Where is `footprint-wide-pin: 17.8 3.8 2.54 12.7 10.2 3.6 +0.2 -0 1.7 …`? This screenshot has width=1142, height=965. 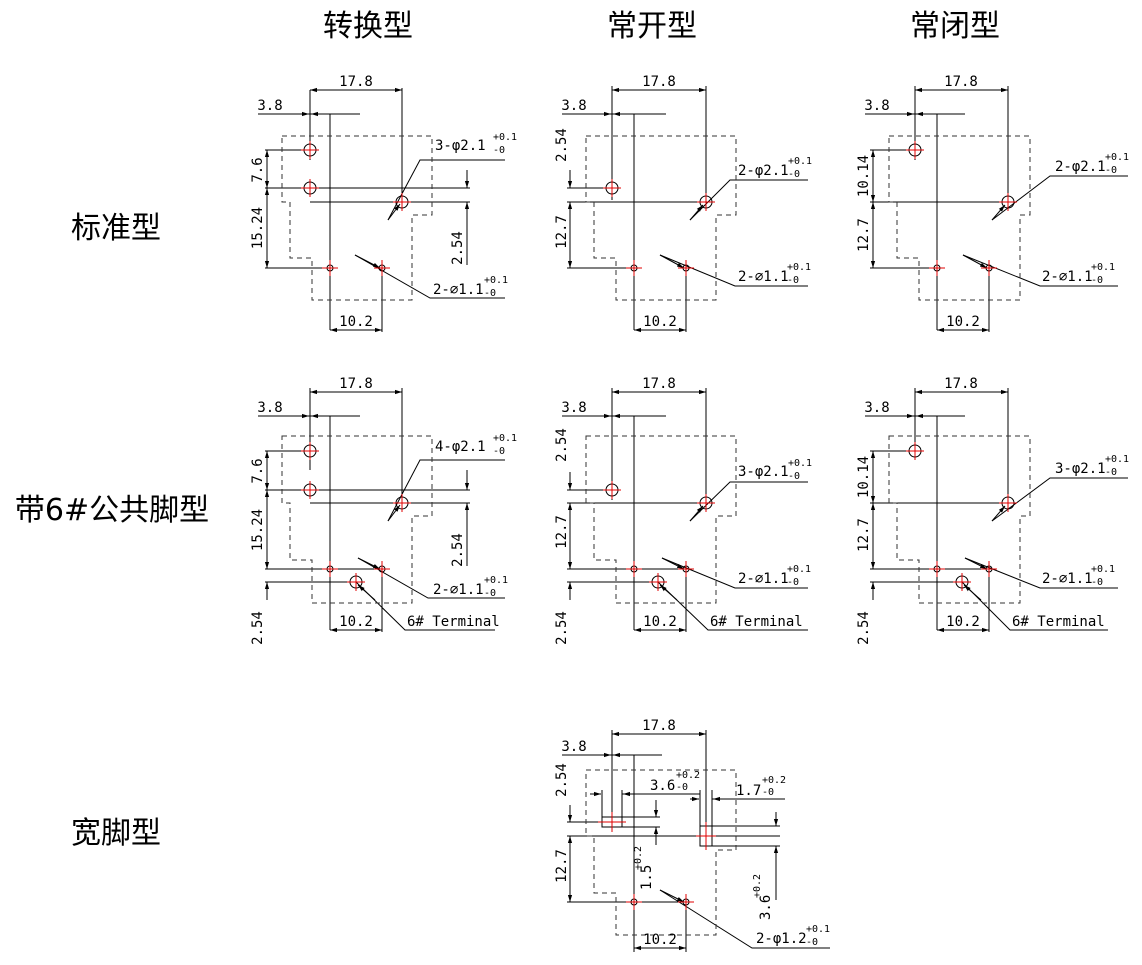 footprint-wide-pin: 17.8 3.8 2.54 12.7 10.2 3.6 +0.2 -0 1.7 … is located at coordinates (692, 835).